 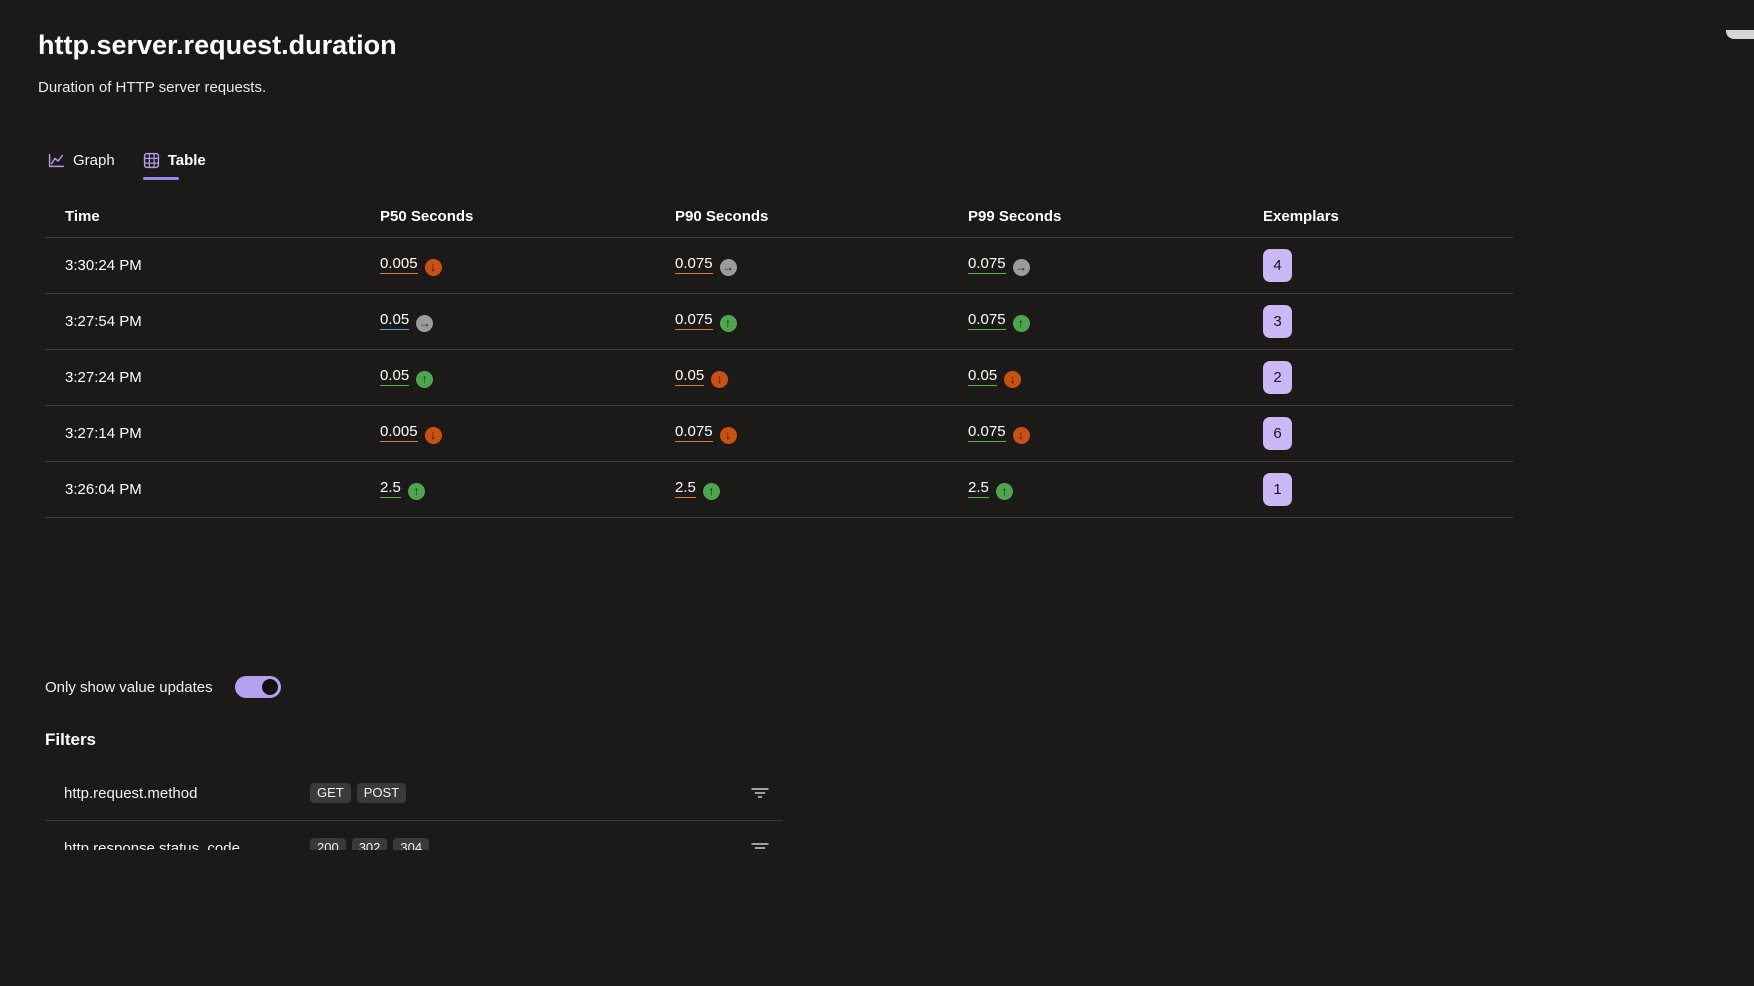 I want to click on tab-graph-indicator, so click(x=66, y=178).